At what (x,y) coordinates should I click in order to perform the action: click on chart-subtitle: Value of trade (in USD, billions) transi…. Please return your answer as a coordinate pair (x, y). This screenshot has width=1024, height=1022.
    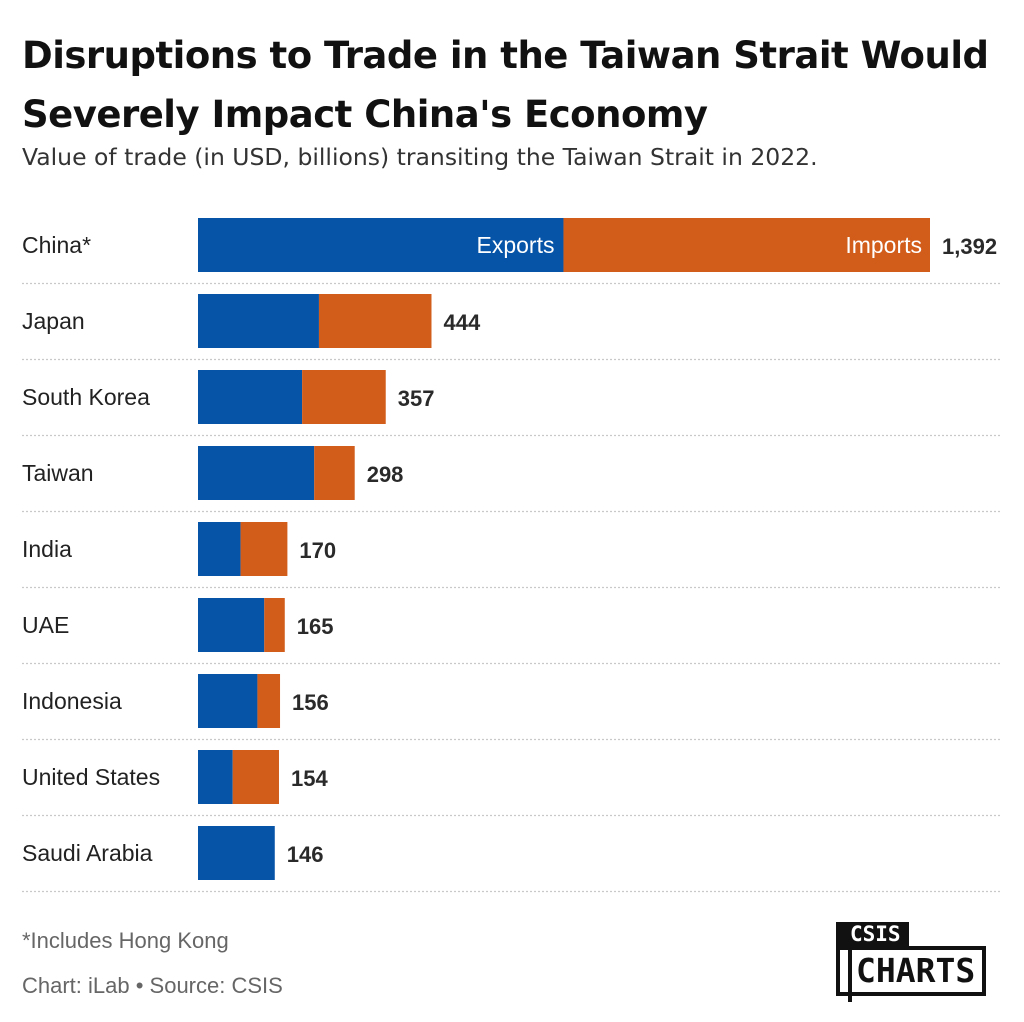
    Looking at the image, I should click on (420, 157).